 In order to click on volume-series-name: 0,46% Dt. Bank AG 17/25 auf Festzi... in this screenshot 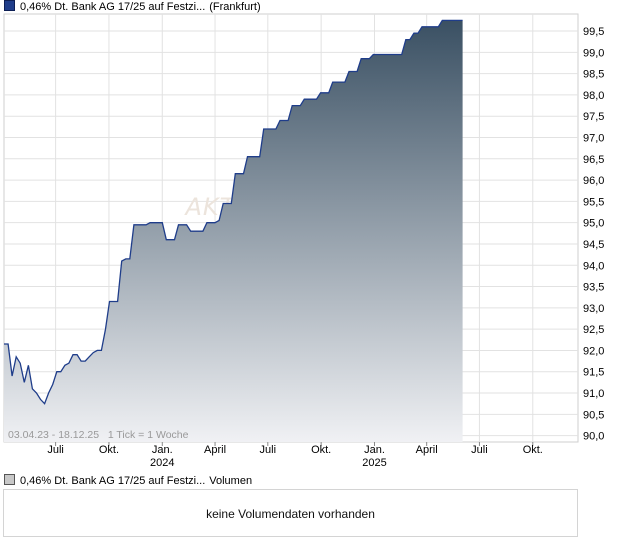, I will do `click(113, 481)`.